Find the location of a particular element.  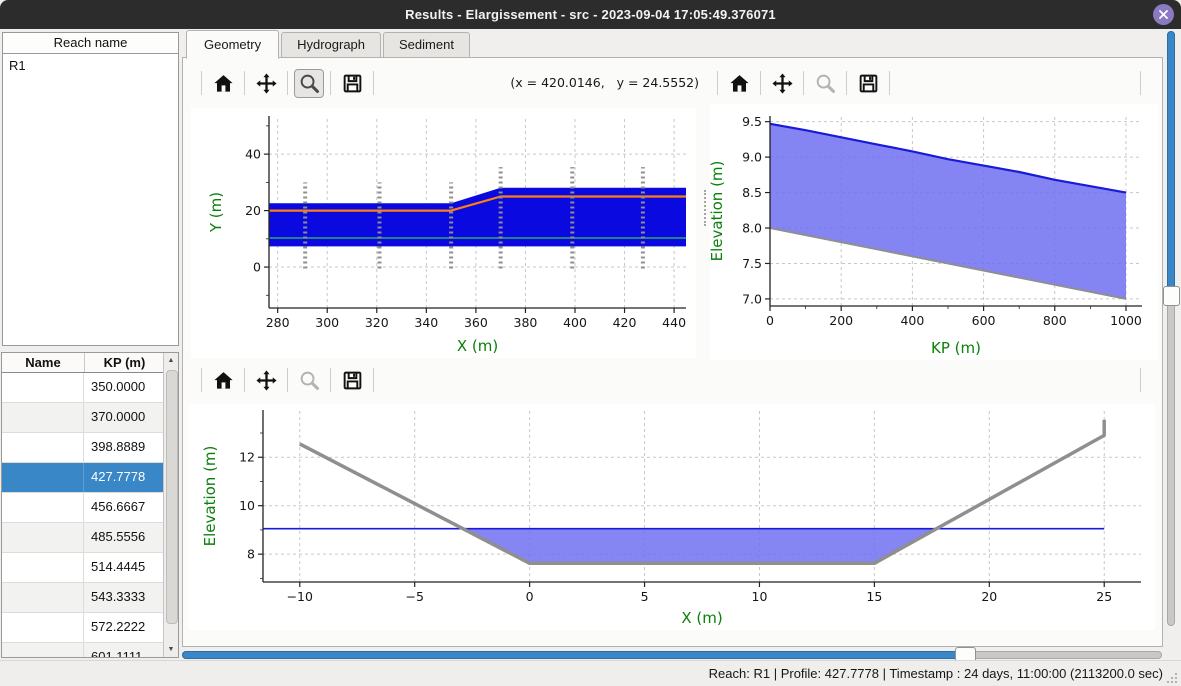

svg-text: 800 is located at coordinates (1055, 320).